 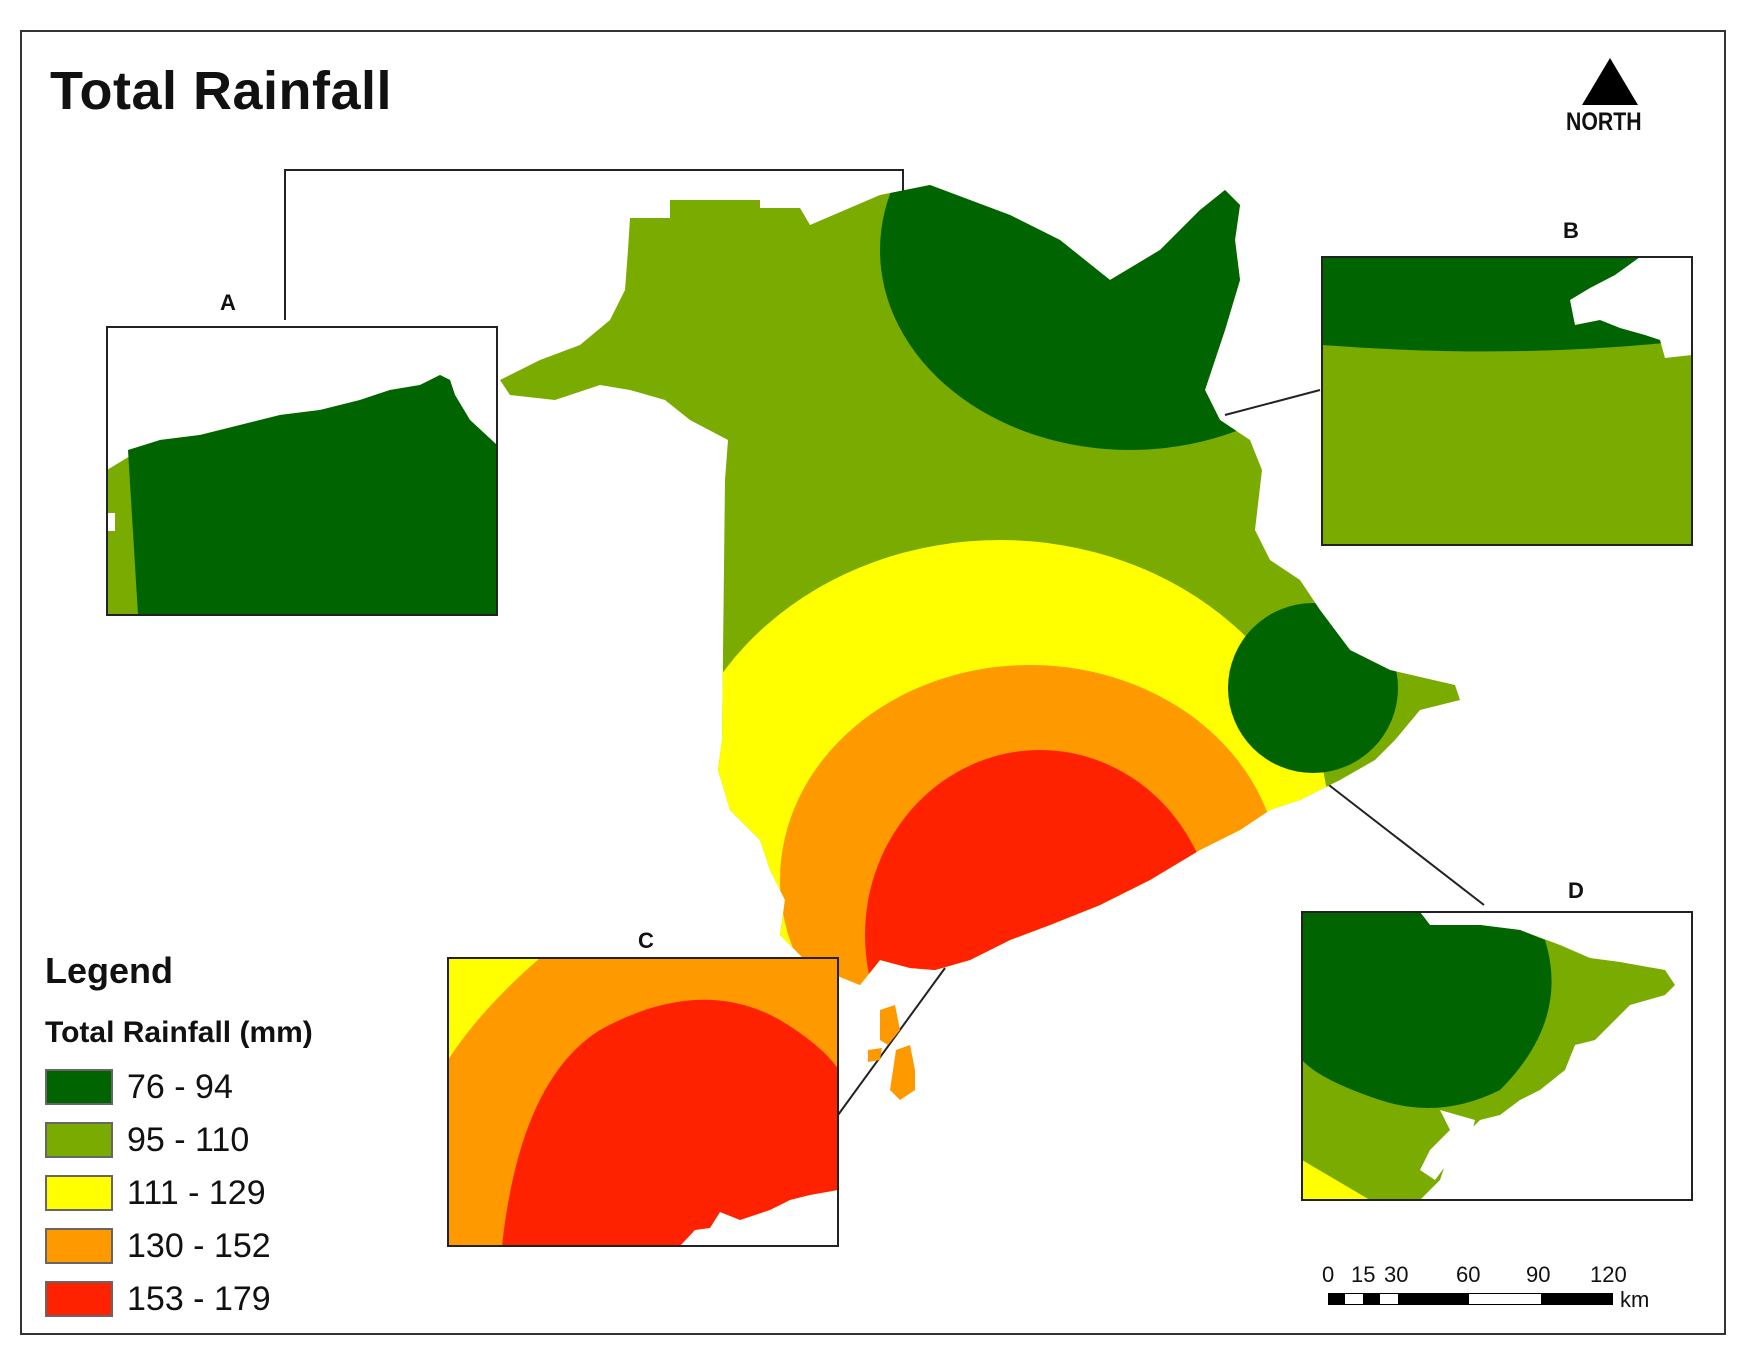 I want to click on legend-subtitle: Total Rainfall (mm), so click(x=179, y=1032).